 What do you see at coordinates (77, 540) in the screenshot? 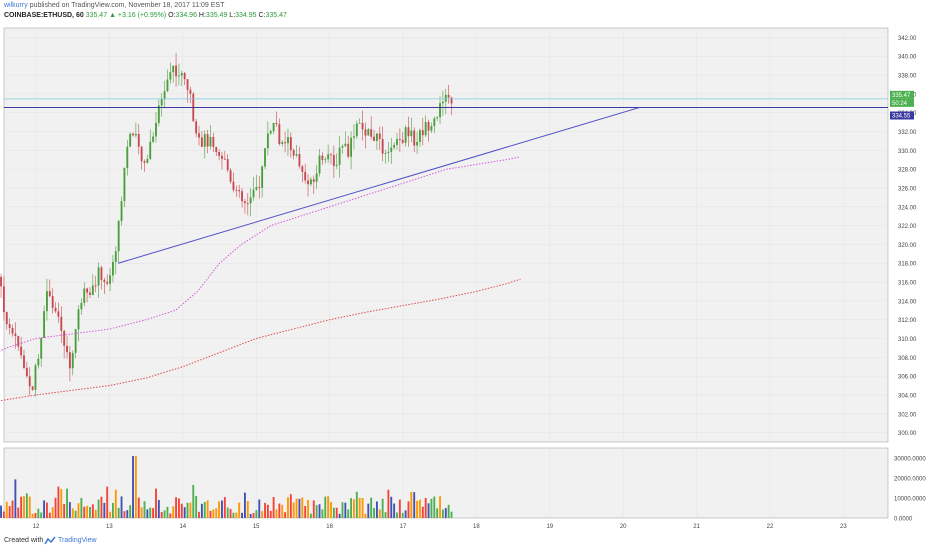
I see `tradingview-brand: TradingView` at bounding box center [77, 540].